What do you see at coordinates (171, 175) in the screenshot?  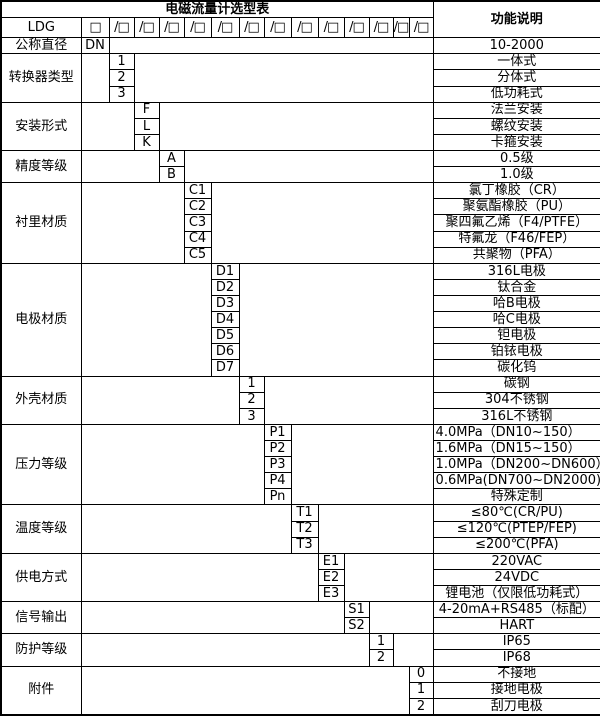 I see `option-code: B` at bounding box center [171, 175].